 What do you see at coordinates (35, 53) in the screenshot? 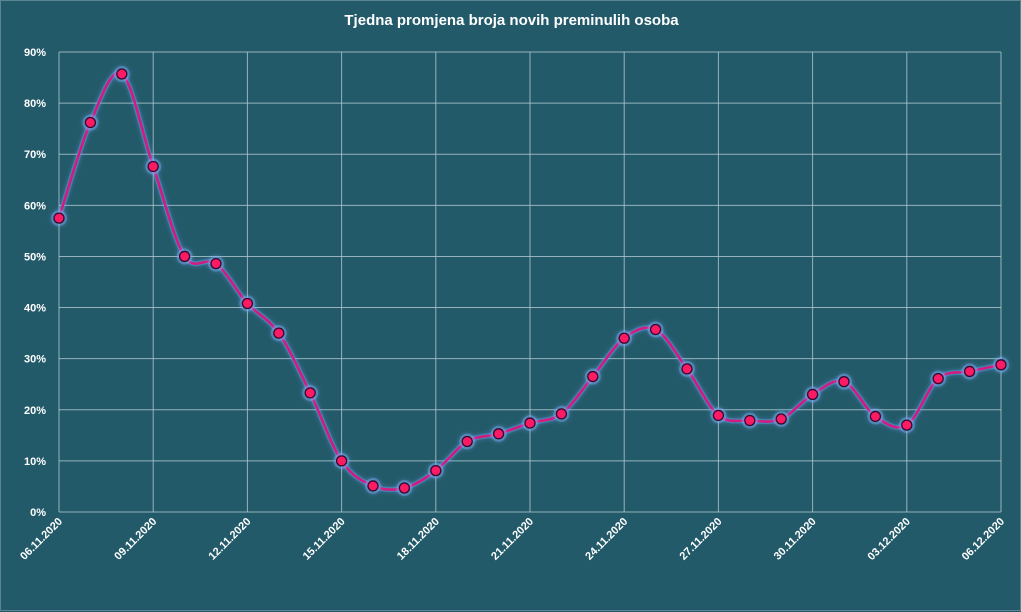
I see `y-tick-label: 90%` at bounding box center [35, 53].